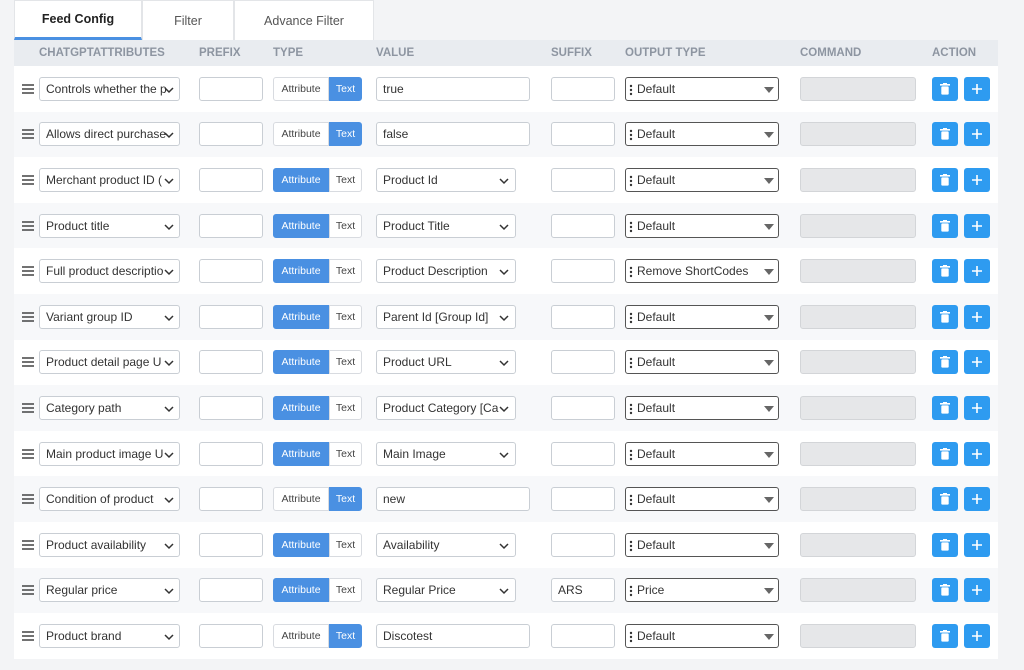 The width and height of the screenshot is (1024, 670). What do you see at coordinates (109, 134) in the screenshot?
I see `attribute-select: Allows direct purchase` at bounding box center [109, 134].